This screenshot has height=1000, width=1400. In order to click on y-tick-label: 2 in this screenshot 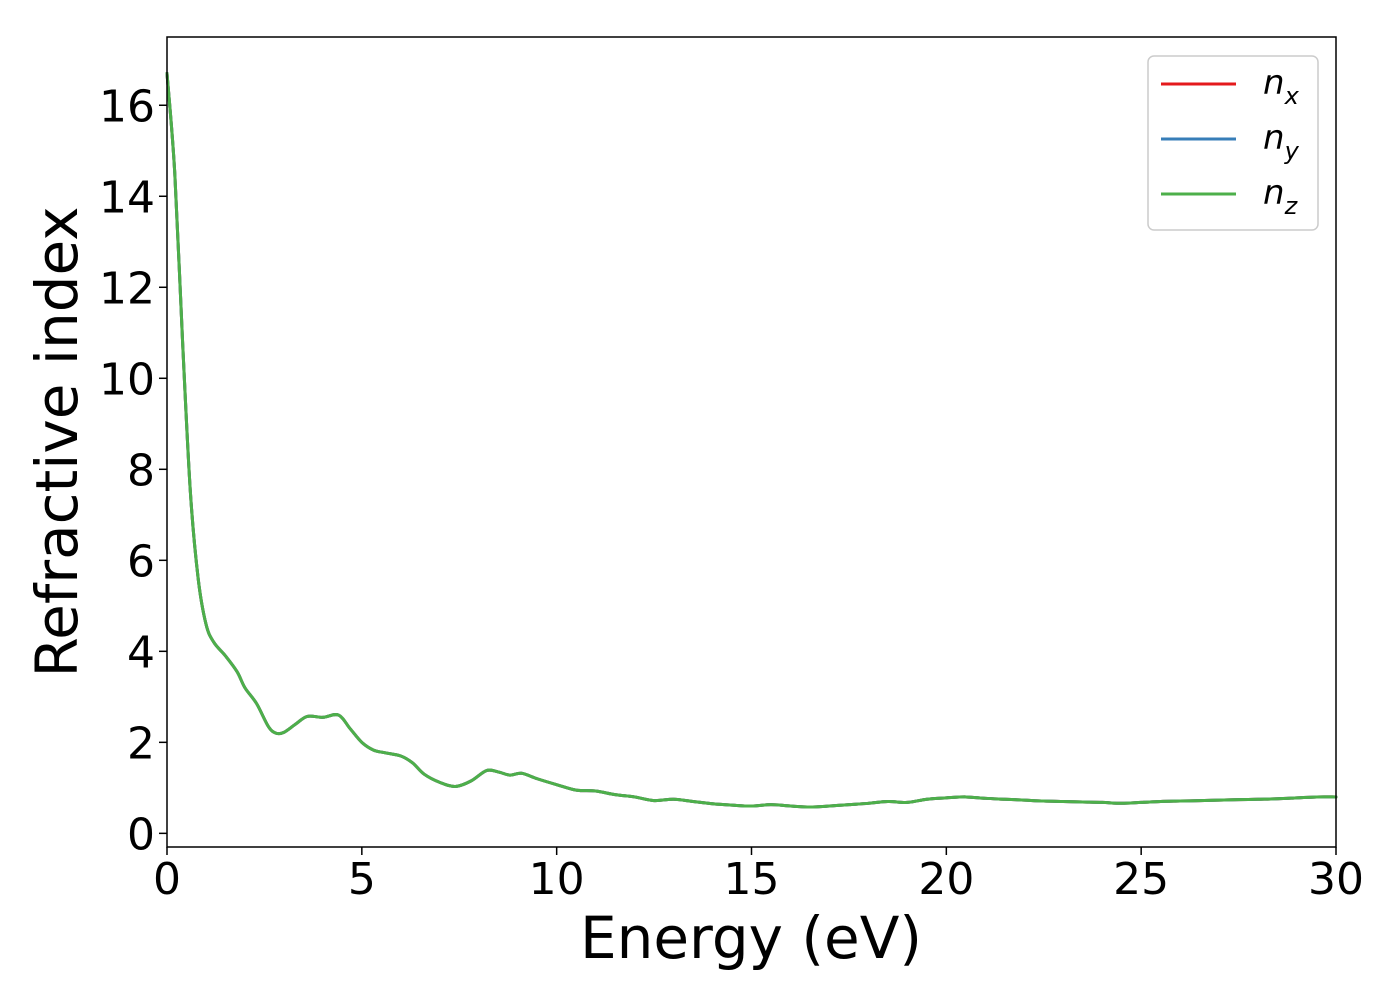, I will do `click(141, 743)`.